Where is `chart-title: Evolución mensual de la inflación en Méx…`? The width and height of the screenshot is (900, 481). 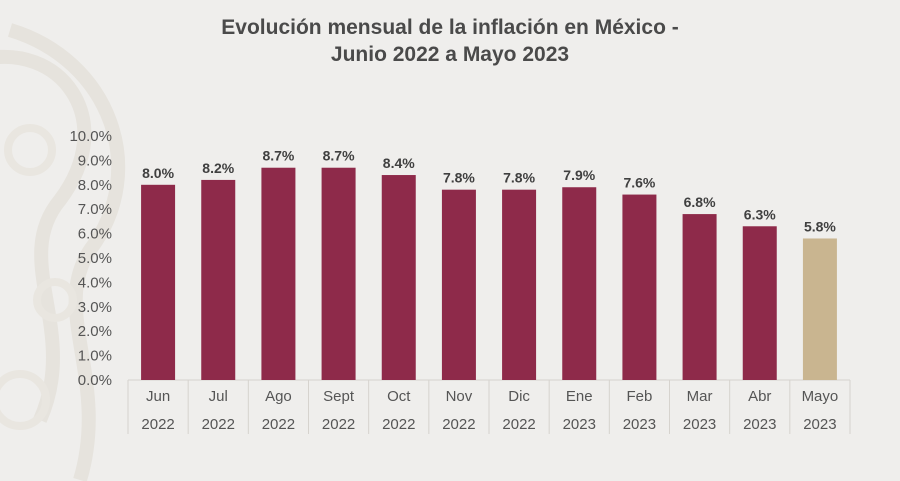
chart-title: Evolución mensual de la inflación en Méx… is located at coordinates (450, 41).